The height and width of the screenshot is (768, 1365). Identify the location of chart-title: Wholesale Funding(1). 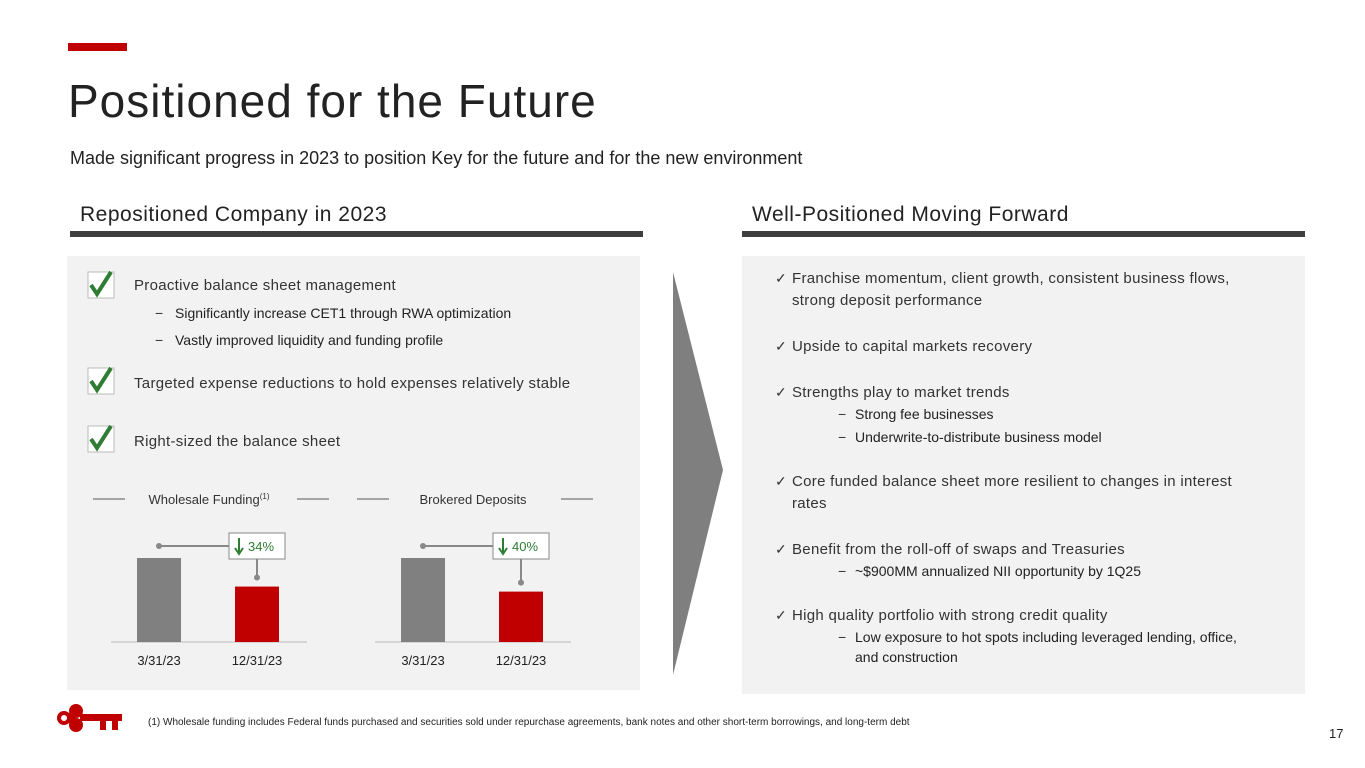
(208, 499).